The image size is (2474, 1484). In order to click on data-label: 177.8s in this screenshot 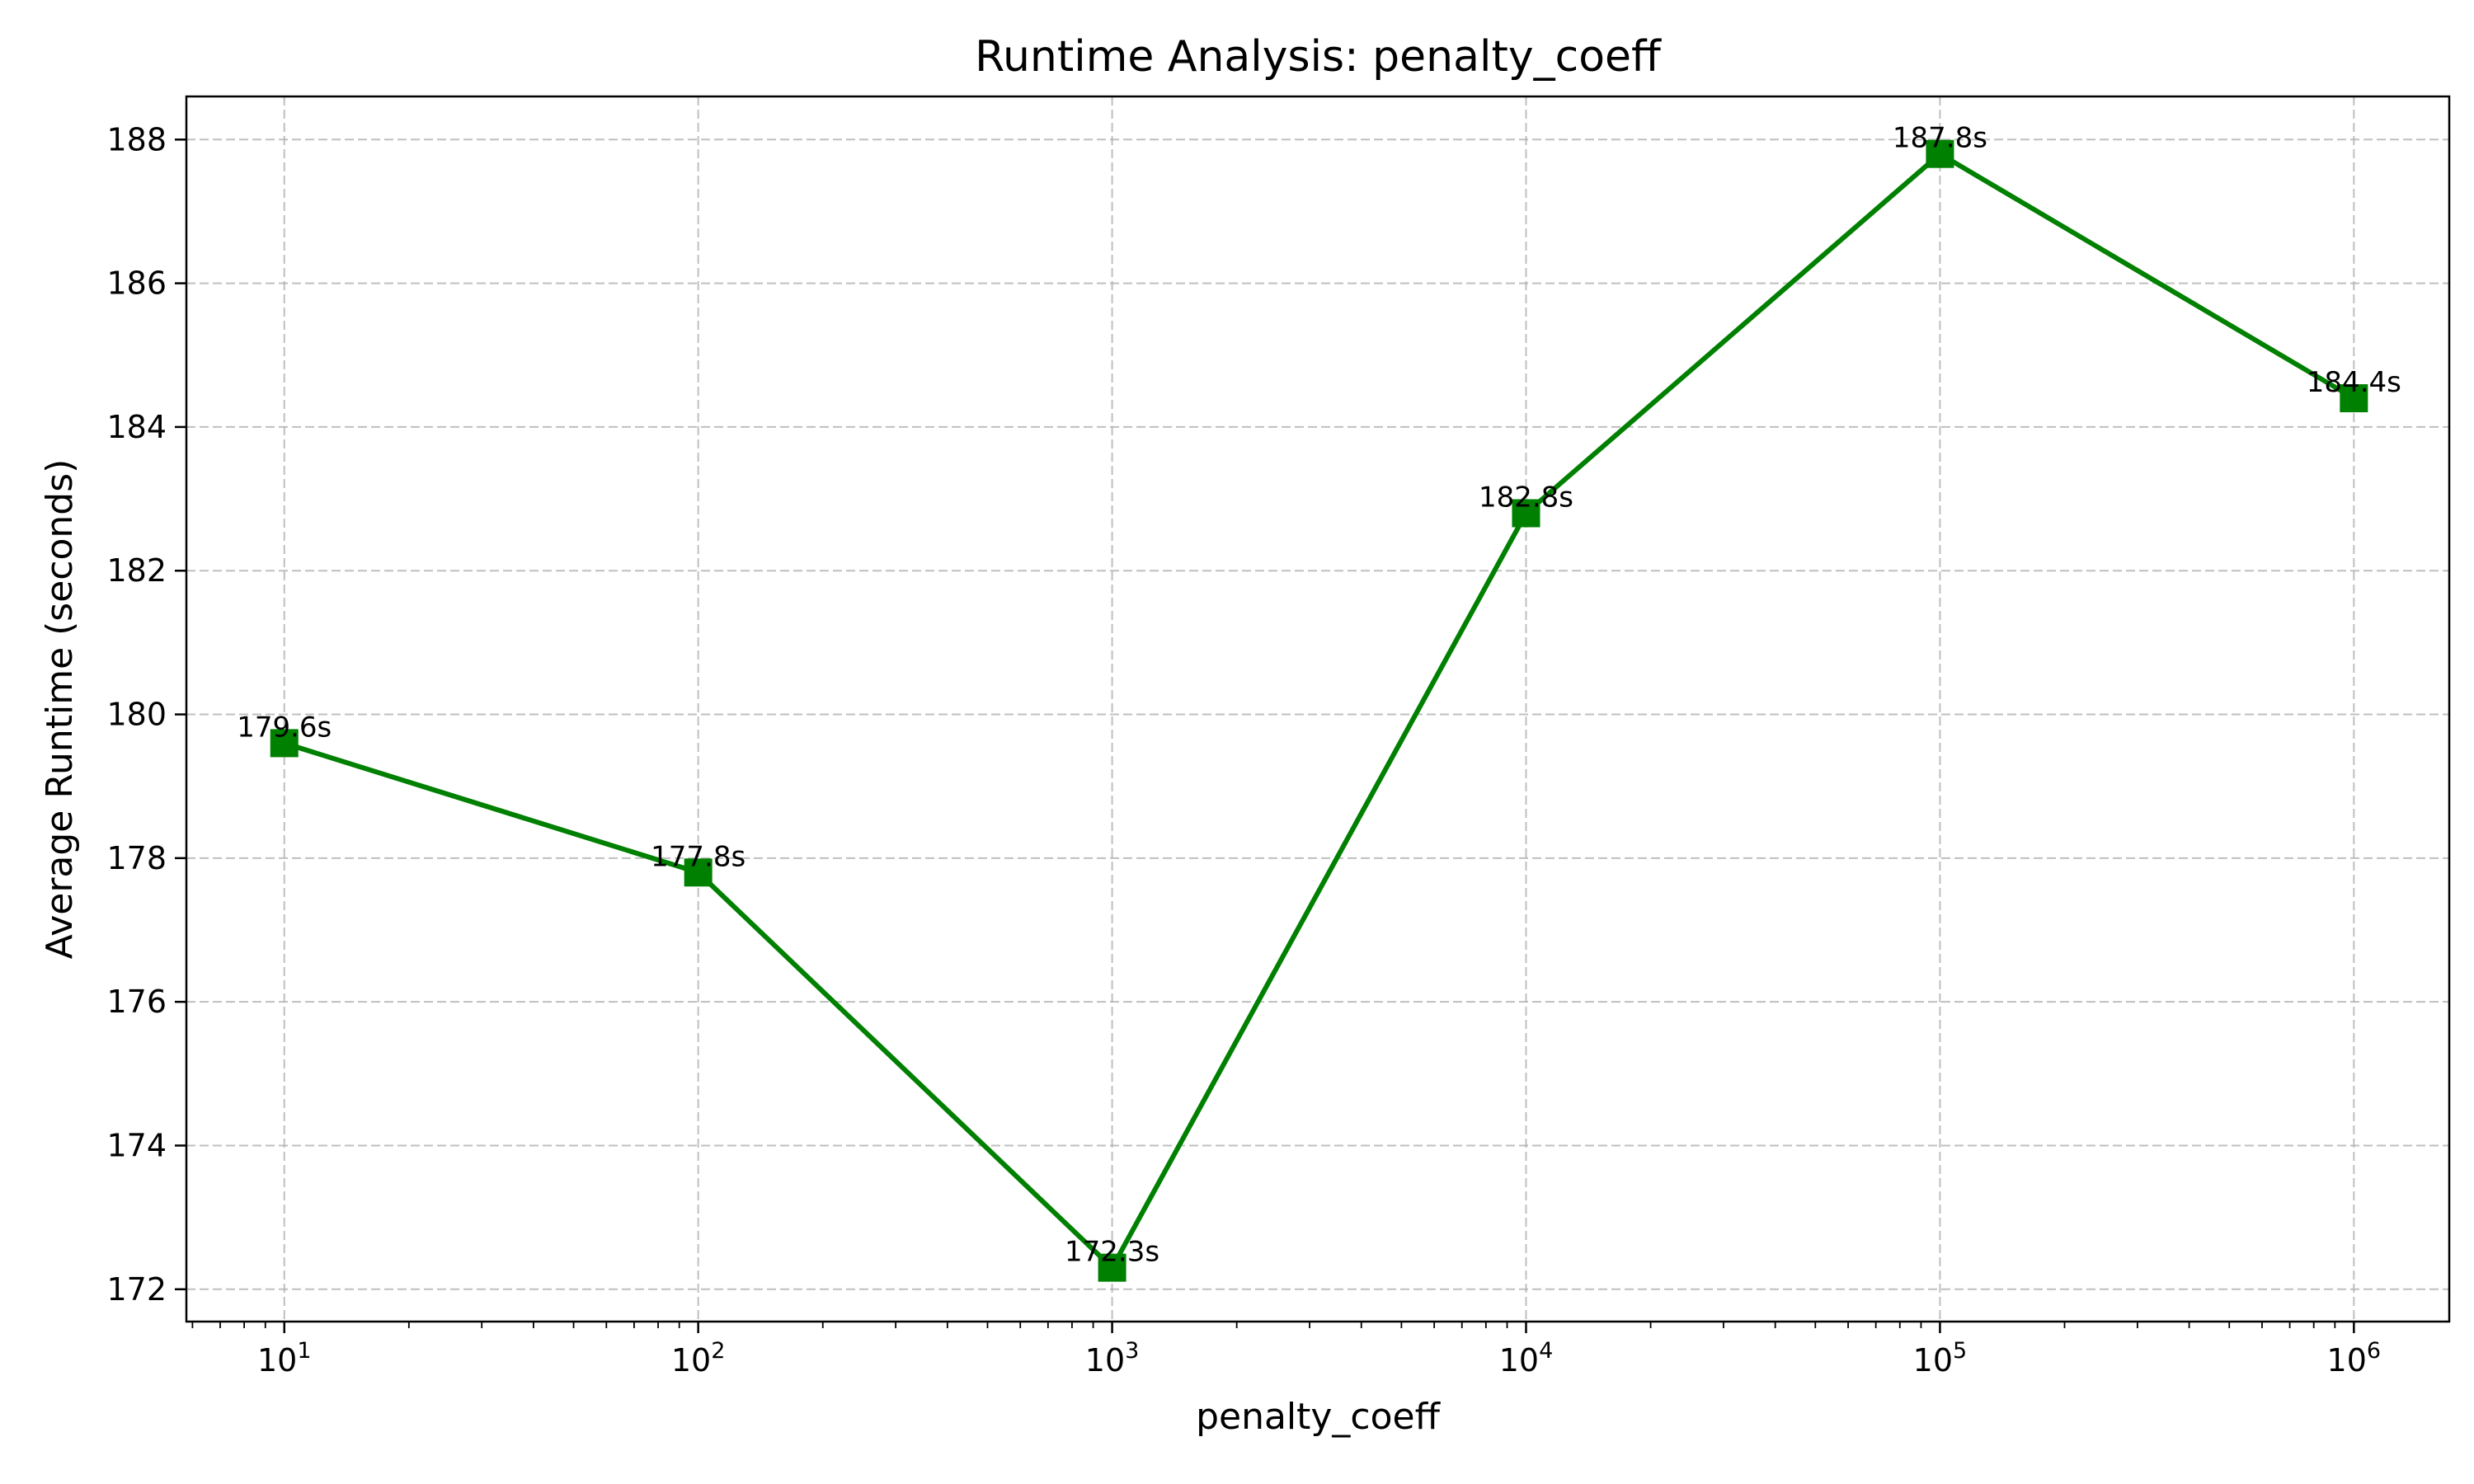, I will do `click(698, 856)`.